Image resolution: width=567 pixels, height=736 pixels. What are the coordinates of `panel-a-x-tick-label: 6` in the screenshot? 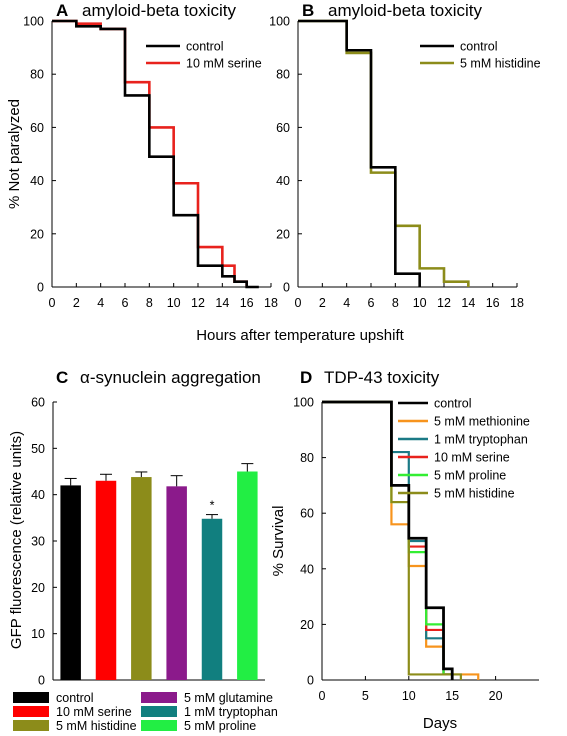 It's located at (125, 303).